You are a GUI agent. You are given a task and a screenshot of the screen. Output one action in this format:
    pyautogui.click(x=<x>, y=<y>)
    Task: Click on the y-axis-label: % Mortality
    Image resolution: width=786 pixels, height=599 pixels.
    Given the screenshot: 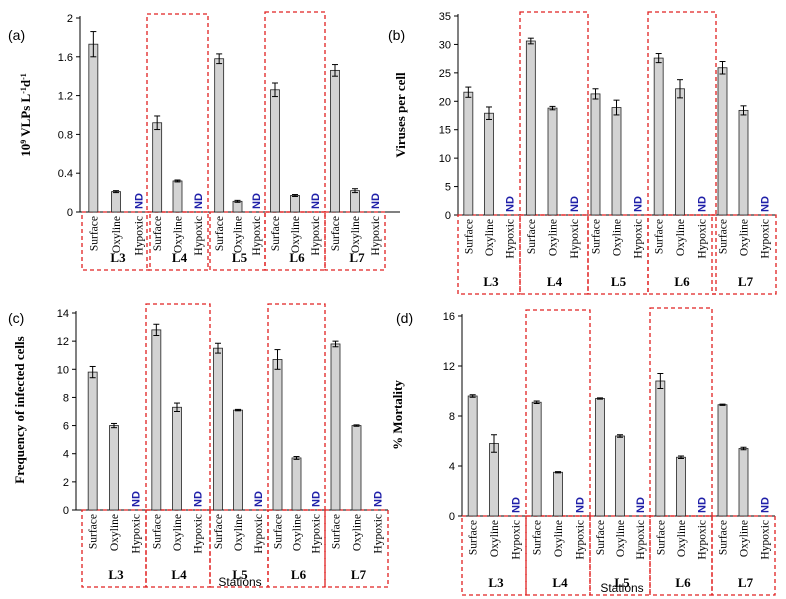 What is the action you would take?
    pyautogui.click(x=397, y=415)
    